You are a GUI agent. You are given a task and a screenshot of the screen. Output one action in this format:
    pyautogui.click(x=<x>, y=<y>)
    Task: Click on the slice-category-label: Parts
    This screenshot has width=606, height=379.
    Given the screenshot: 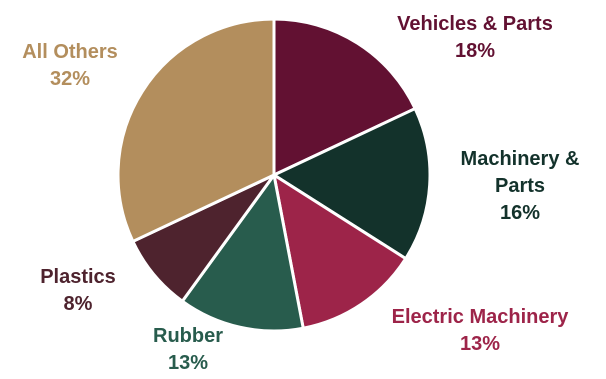 What is the action you would take?
    pyautogui.click(x=520, y=186)
    